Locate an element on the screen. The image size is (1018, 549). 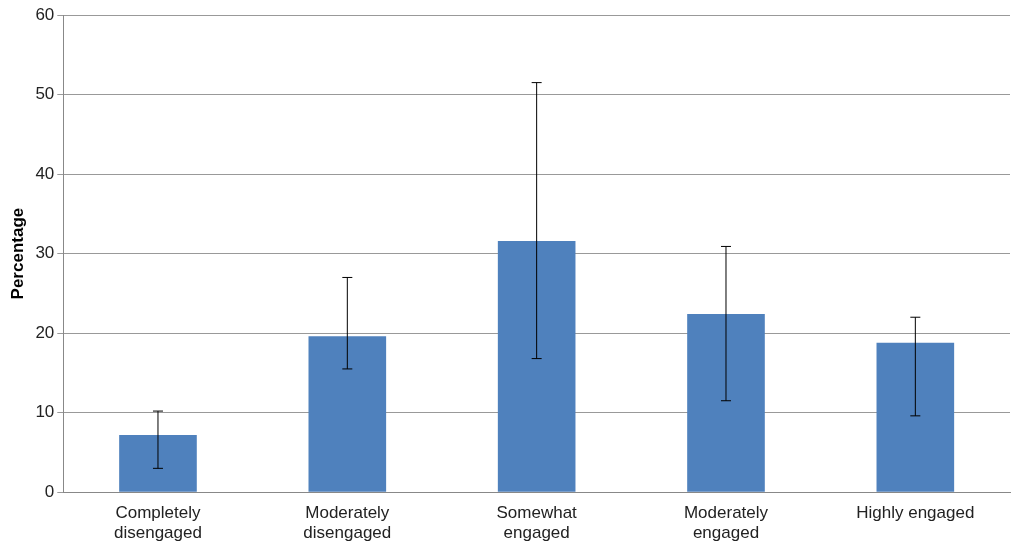
y-tick-label: 0 is located at coordinates (49, 491).